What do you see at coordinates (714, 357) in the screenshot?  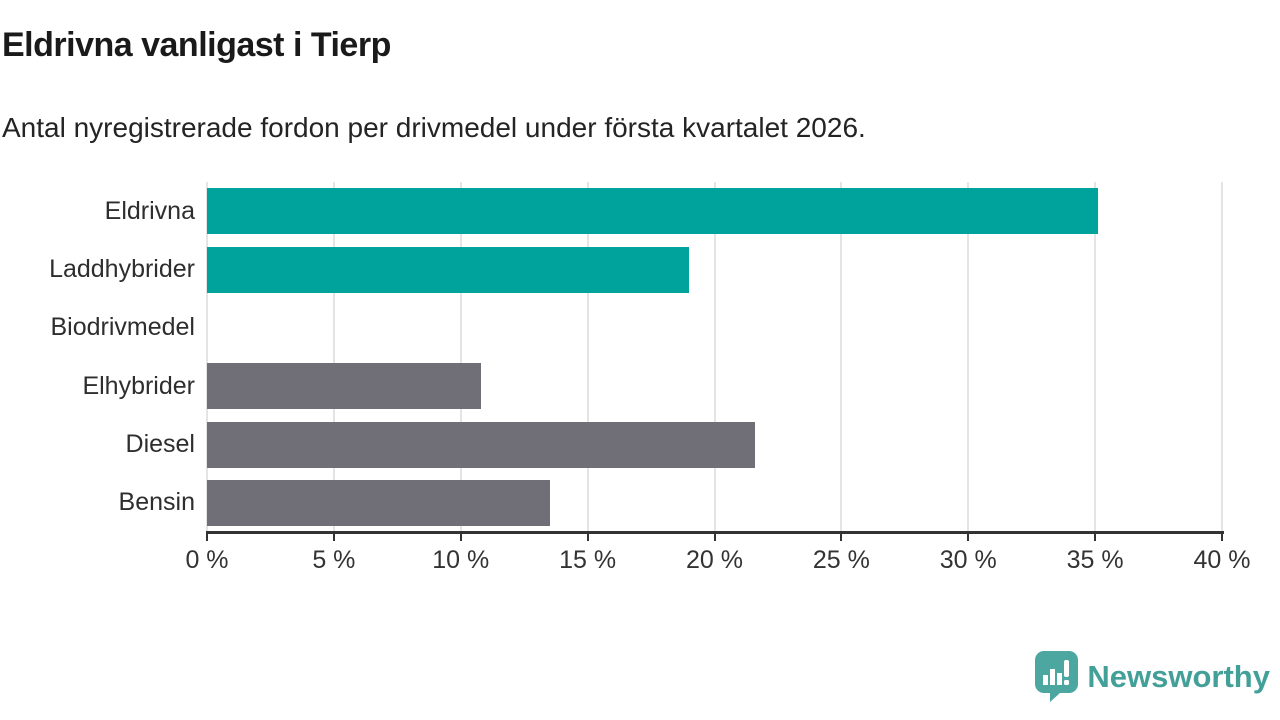 I see `gridline-20-percent` at bounding box center [714, 357].